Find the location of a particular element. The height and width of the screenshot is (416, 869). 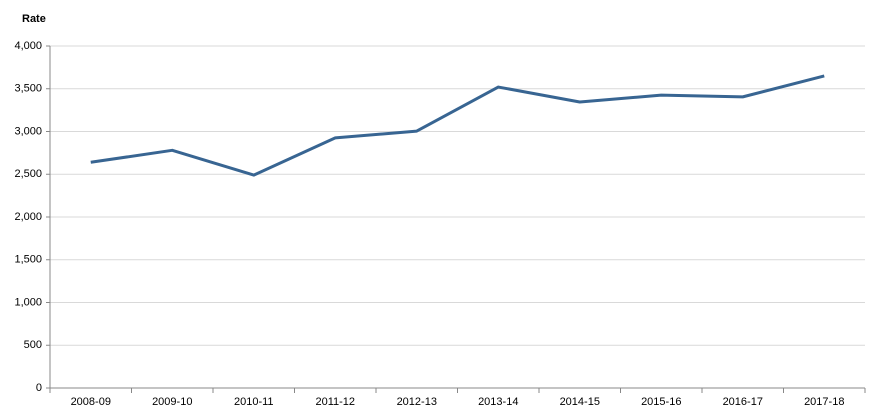

x-tick-label: 2015-16 is located at coordinates (661, 402).